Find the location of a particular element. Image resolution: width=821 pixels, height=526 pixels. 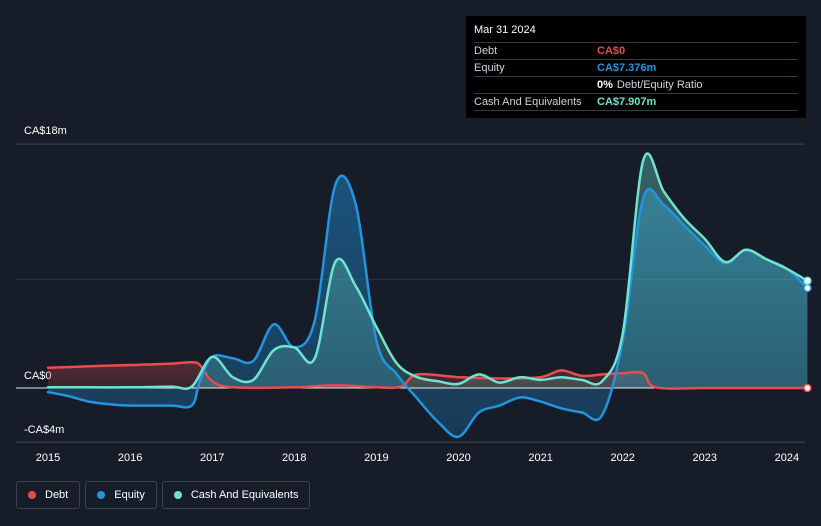

x-tick-label: 2017 is located at coordinates (212, 458).